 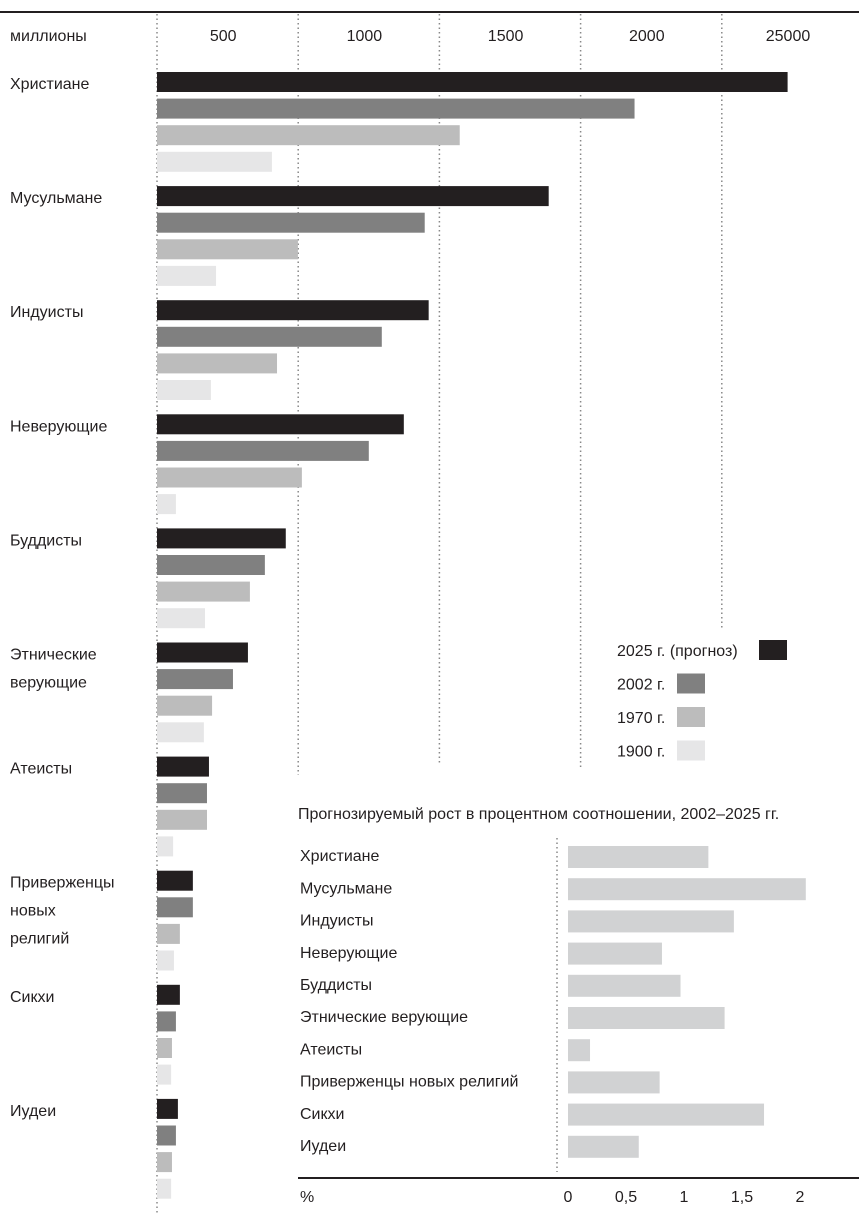 I want to click on x-tick-label: 25000, so click(x=788, y=36).